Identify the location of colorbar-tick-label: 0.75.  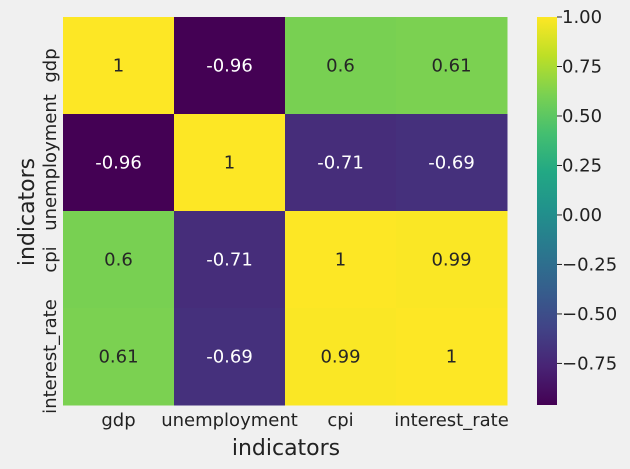
(582, 66).